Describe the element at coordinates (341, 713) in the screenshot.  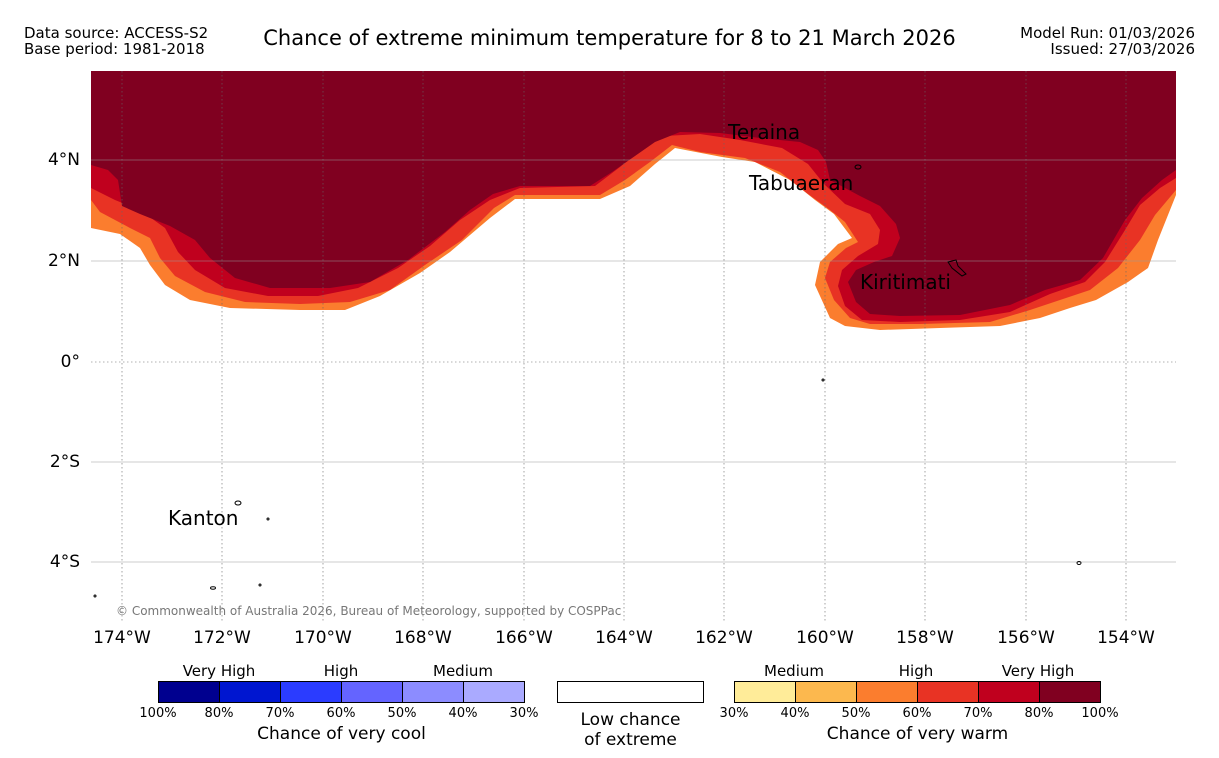
I see `cool-tick-60: 60%` at that location.